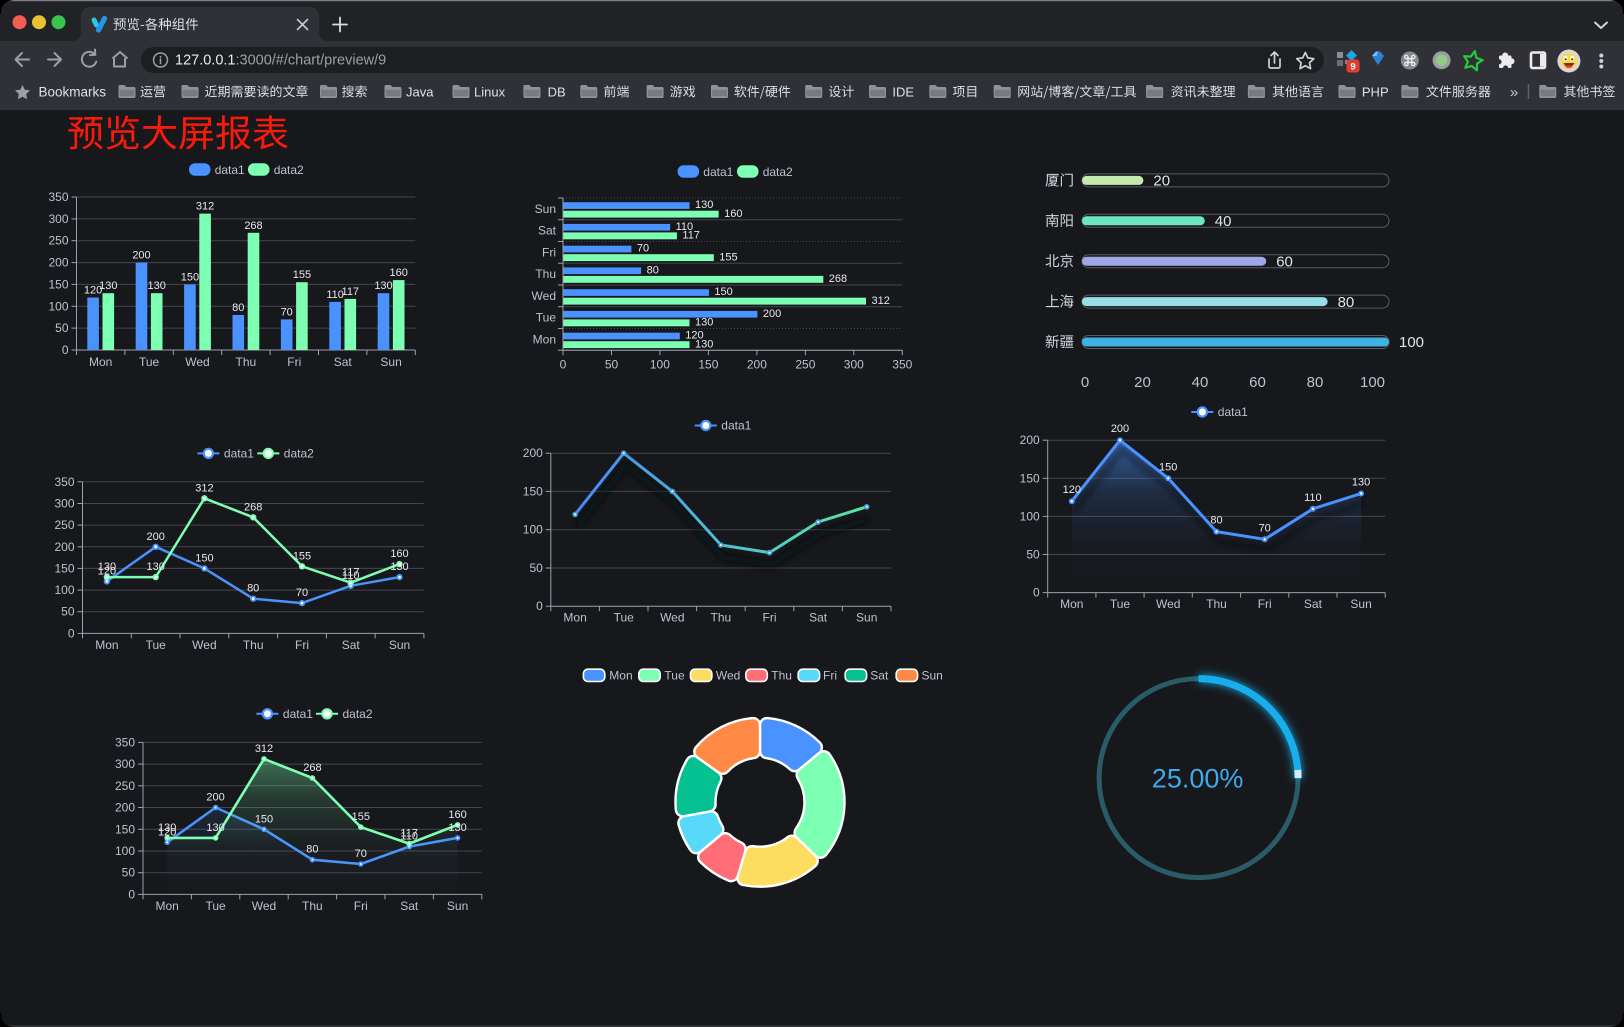 The image size is (1624, 1027). Describe the element at coordinates (1375, 91) in the screenshot. I see `svg-text: PHP` at that location.